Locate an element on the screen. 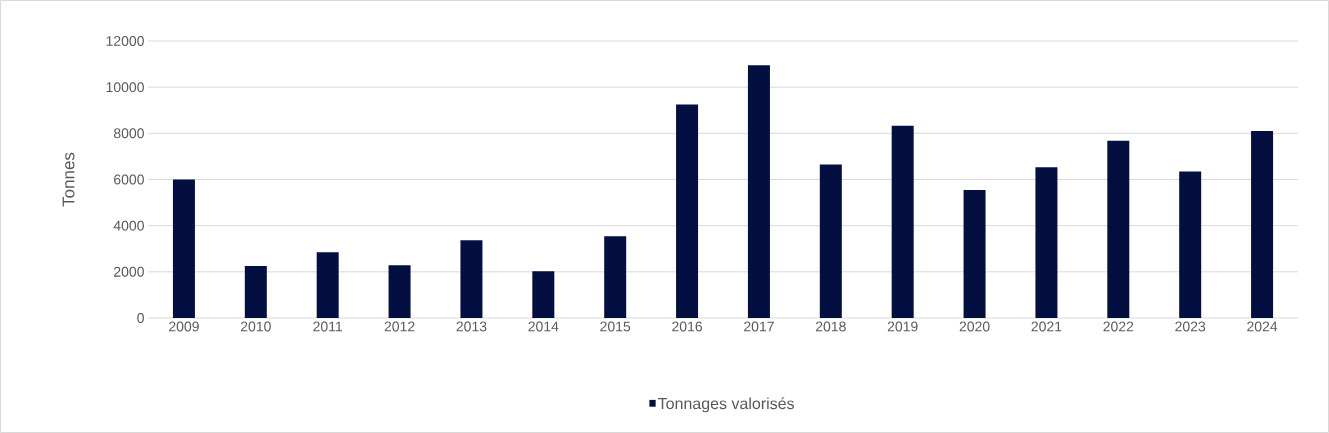 This screenshot has height=433, width=1329. x-tick-label: 2011 is located at coordinates (328, 326).